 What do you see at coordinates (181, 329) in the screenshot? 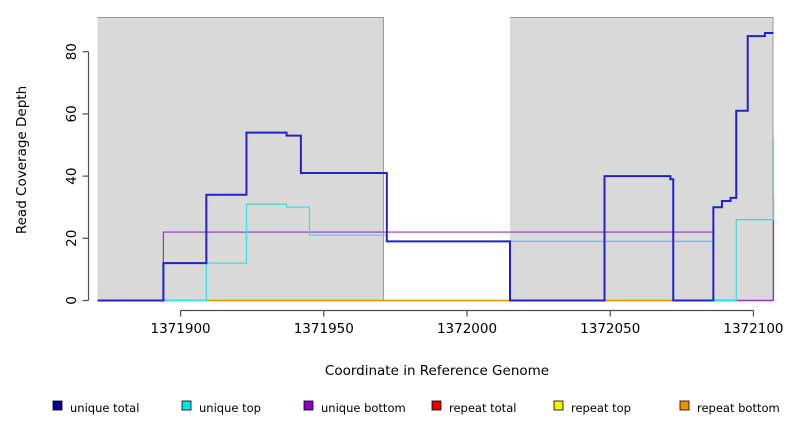
I see `x-tick-label-0: 1371900` at bounding box center [181, 329].